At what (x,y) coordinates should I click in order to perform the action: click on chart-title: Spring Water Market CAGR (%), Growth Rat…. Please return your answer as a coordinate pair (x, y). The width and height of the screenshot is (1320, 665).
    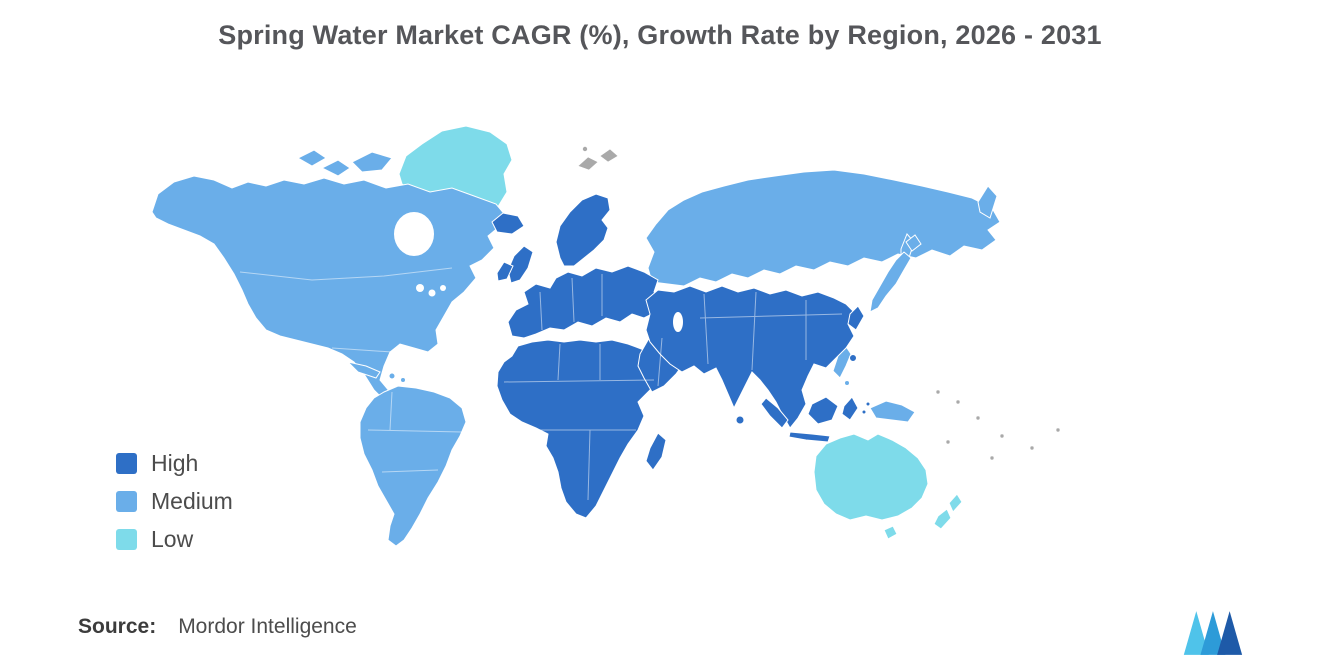
    Looking at the image, I should click on (660, 35).